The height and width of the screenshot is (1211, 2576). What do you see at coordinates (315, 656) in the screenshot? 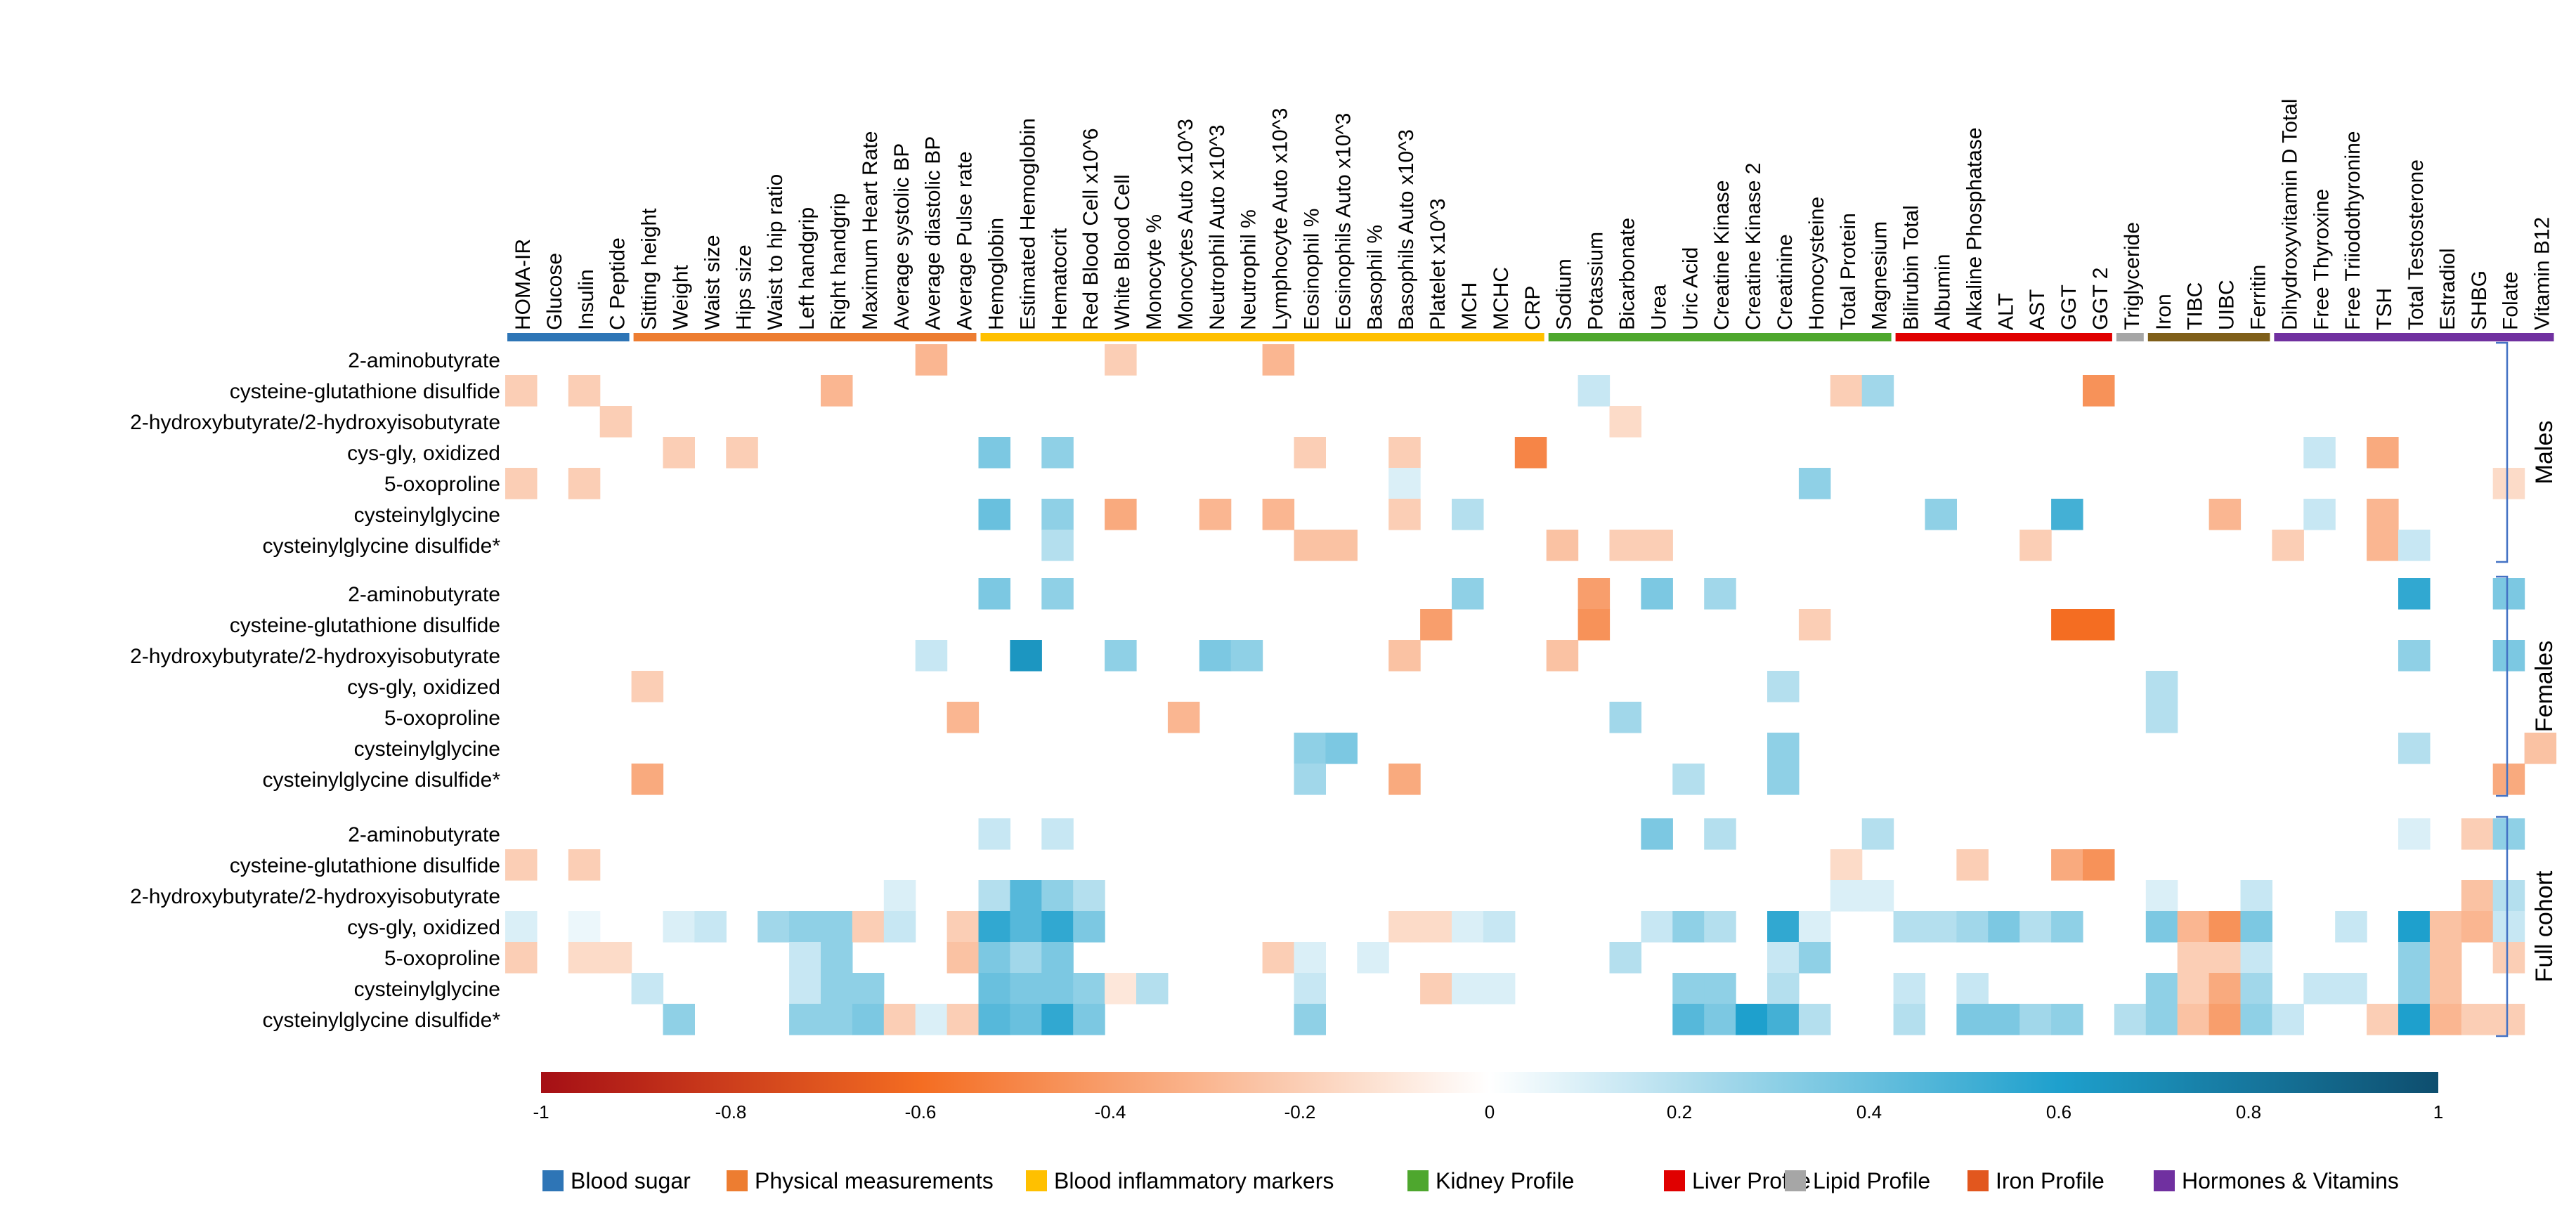
I see `row-label-2-hydroxybutyrate-2-hydroxyisobutyrate: 2-hydroxybutyrate/2-hydroxyisobutyrate` at bounding box center [315, 656].